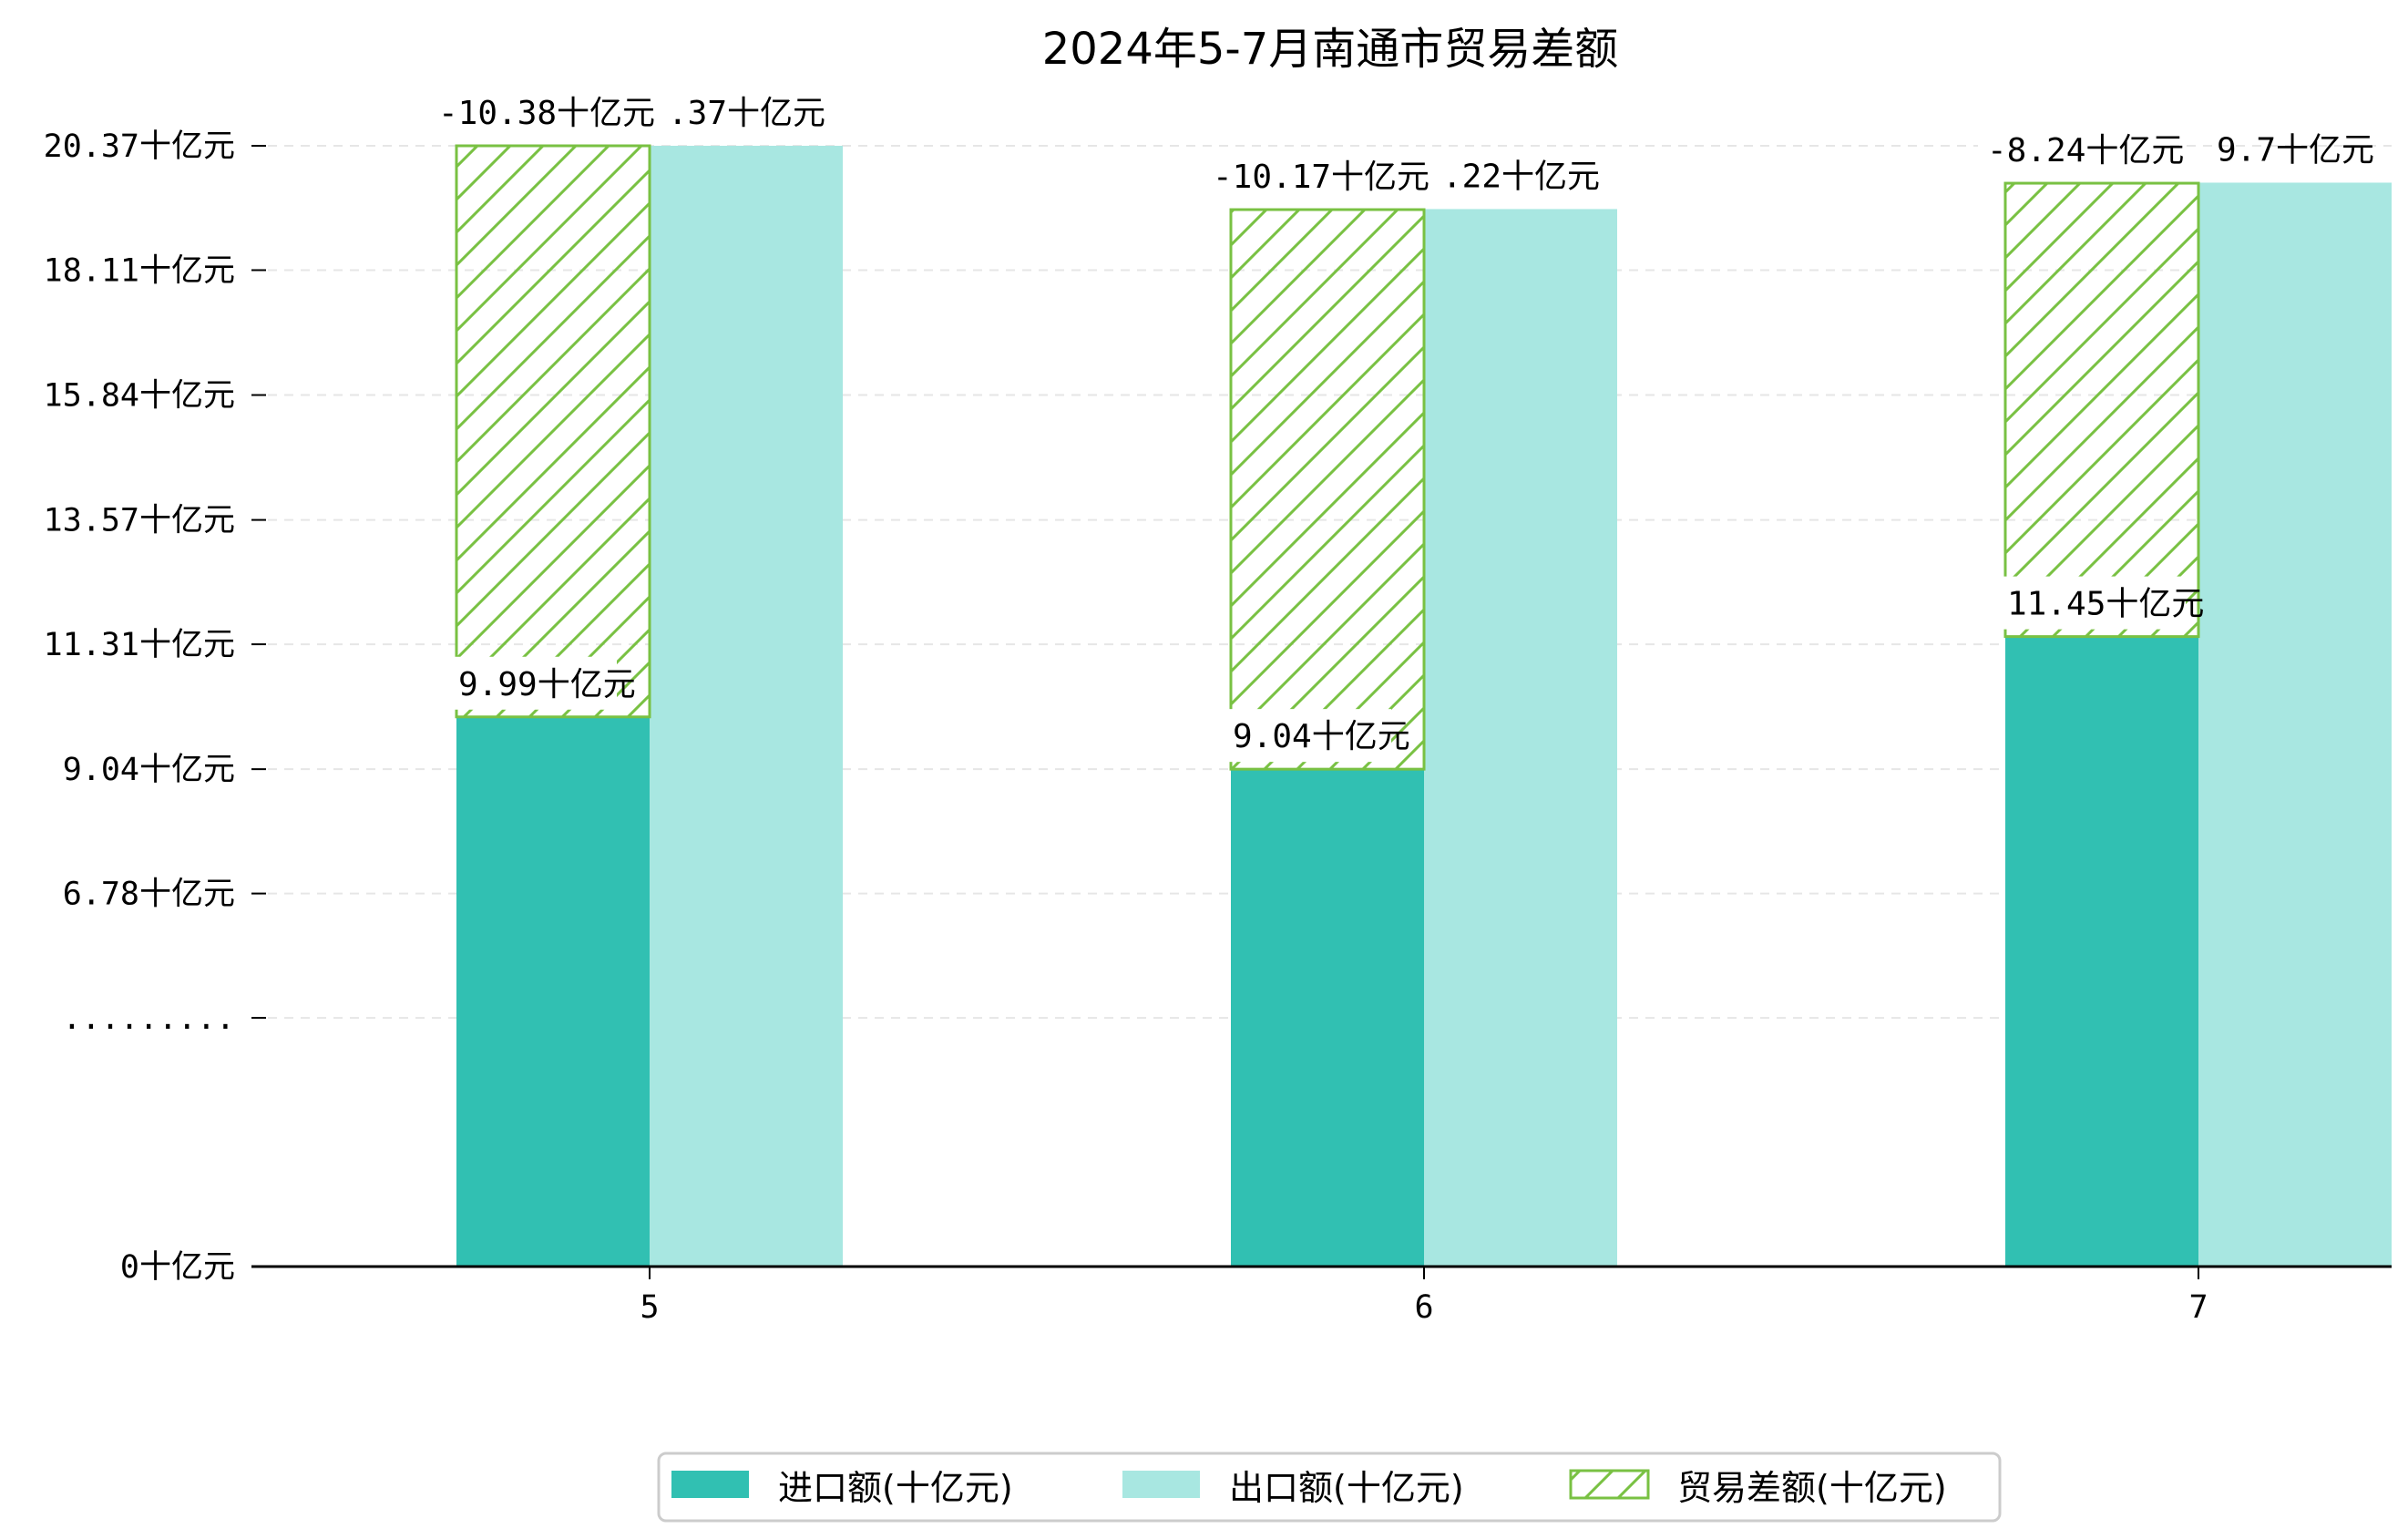  I want to click on data-label: 9.99十亿元, so click(547, 684).